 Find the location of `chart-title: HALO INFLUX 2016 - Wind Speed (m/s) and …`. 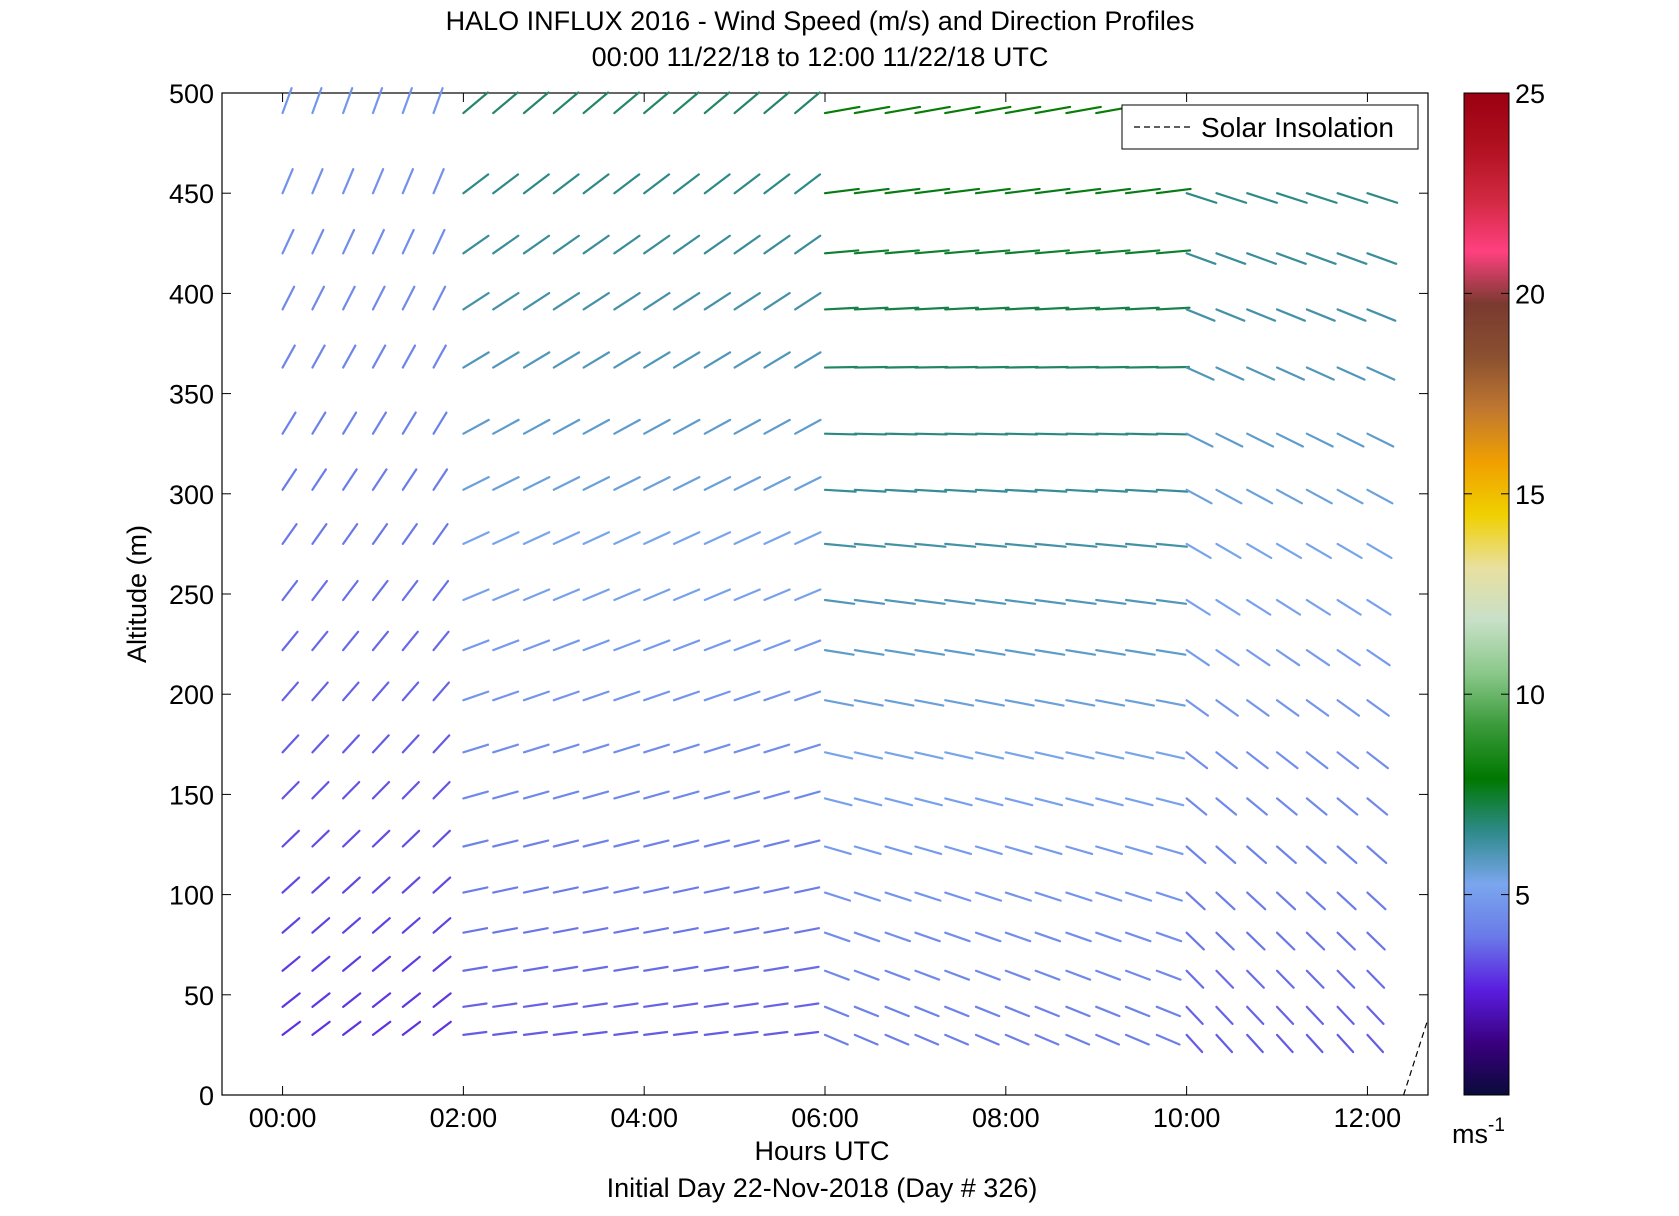

chart-title: HALO INFLUX 2016 - Wind Speed (m/s) and … is located at coordinates (820, 21).